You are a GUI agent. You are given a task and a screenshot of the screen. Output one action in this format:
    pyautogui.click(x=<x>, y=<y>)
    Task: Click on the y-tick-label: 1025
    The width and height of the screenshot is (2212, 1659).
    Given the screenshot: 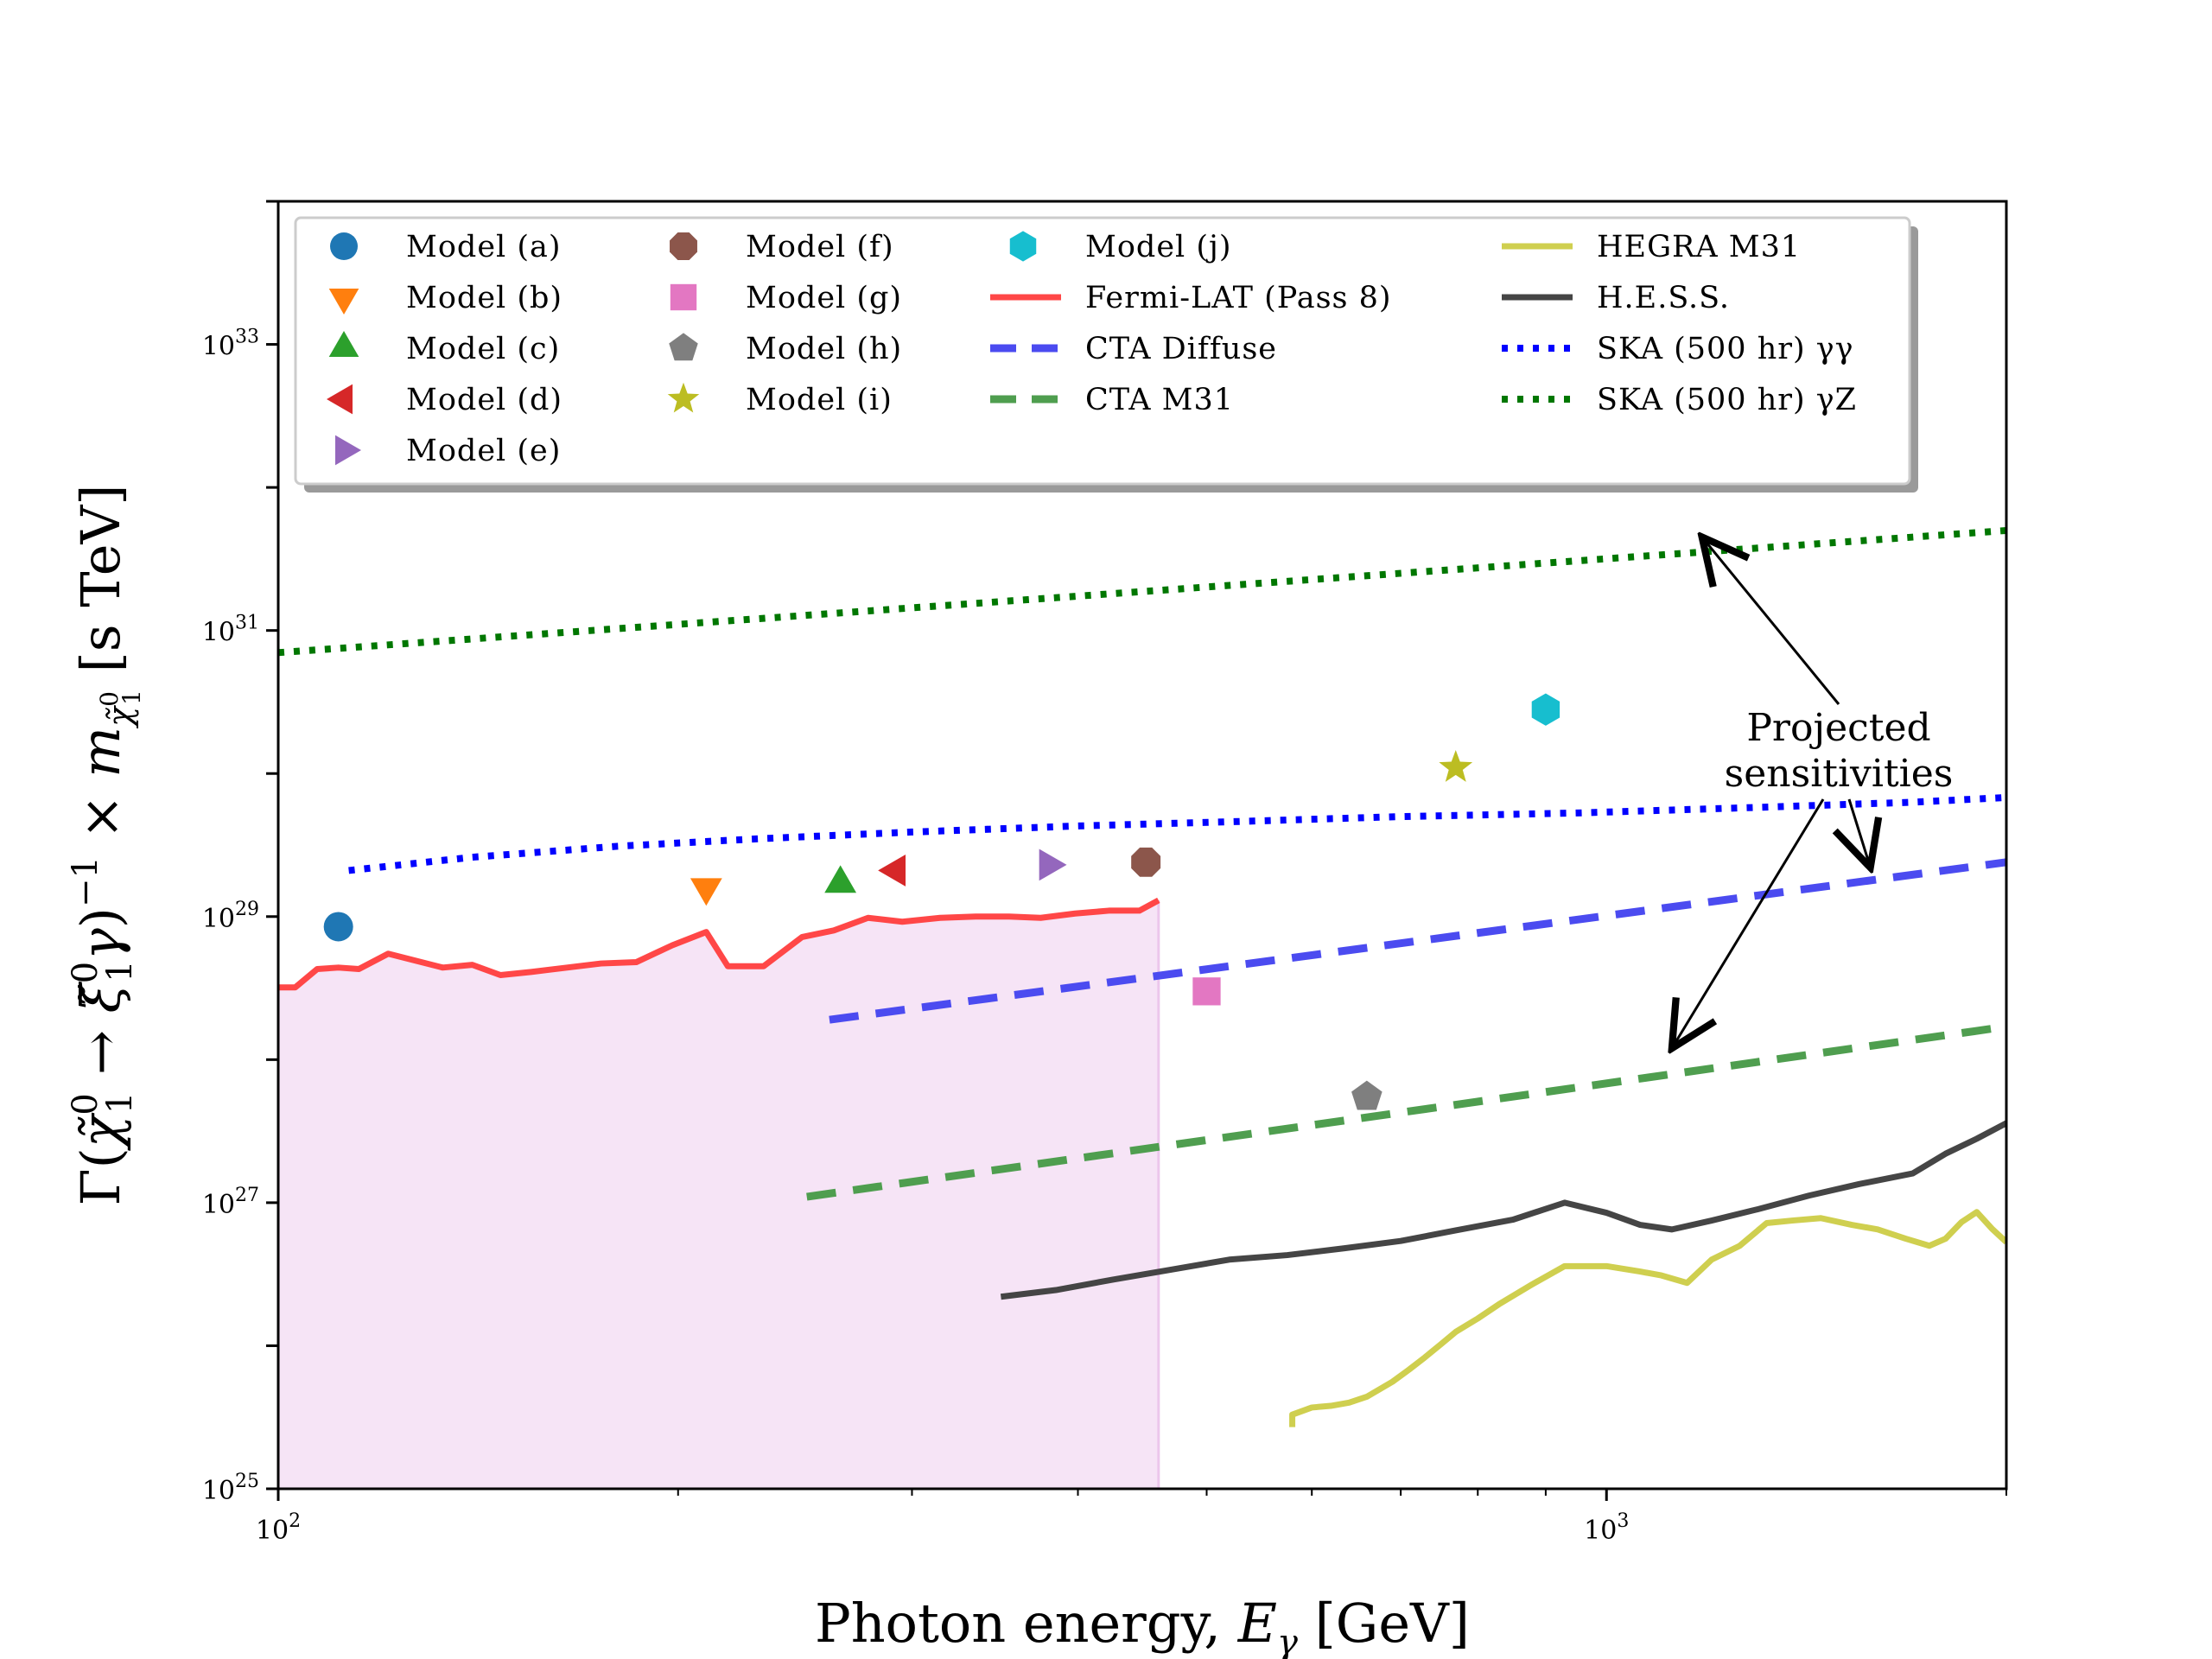 What is the action you would take?
    pyautogui.click(x=231, y=1488)
    